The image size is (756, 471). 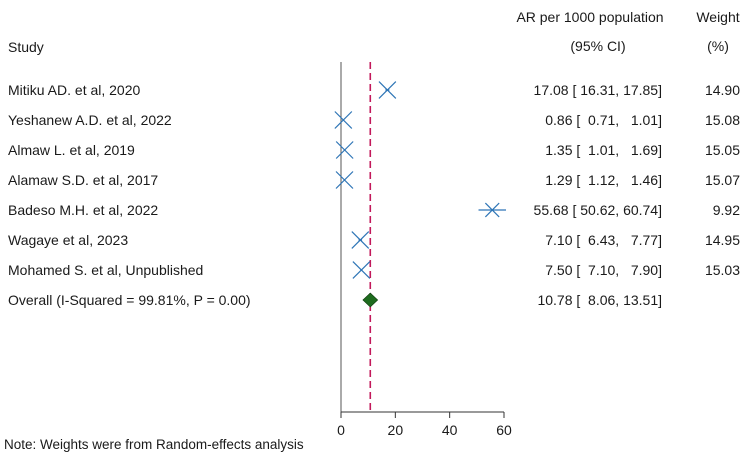 I want to click on header-study: Study, so click(x=26, y=47).